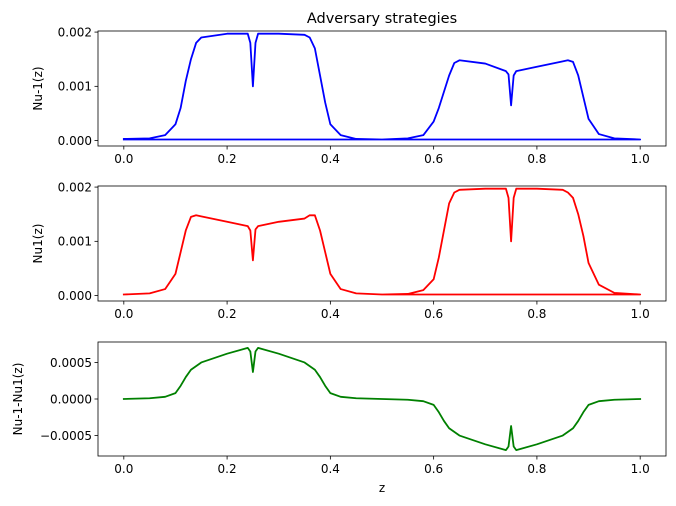  I want to click on y-tick-label: 0.0000, so click(71, 399).